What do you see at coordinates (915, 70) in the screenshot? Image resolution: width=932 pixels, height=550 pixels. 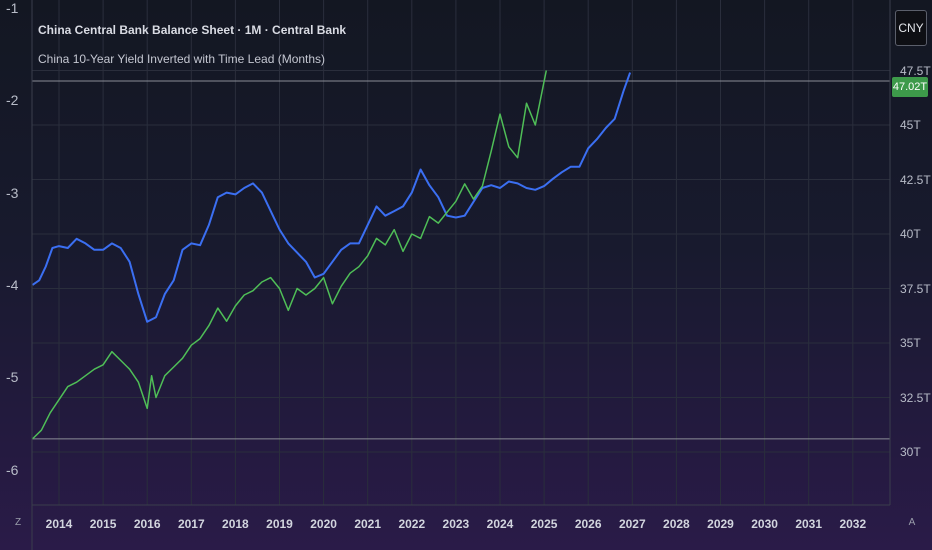 I see `right-axis-tick-label: 47.5T` at bounding box center [915, 70].